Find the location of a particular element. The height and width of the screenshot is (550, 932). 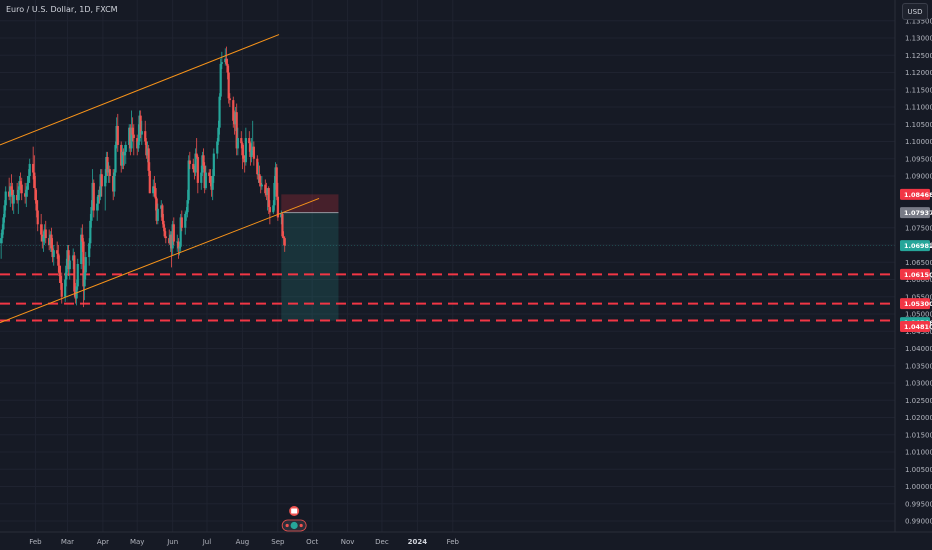

price-tick-label: 1.13000 is located at coordinates (918, 39).